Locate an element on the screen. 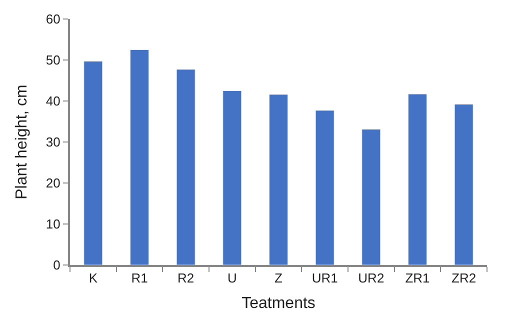  y-tick-label: 30 is located at coordinates (53, 142).